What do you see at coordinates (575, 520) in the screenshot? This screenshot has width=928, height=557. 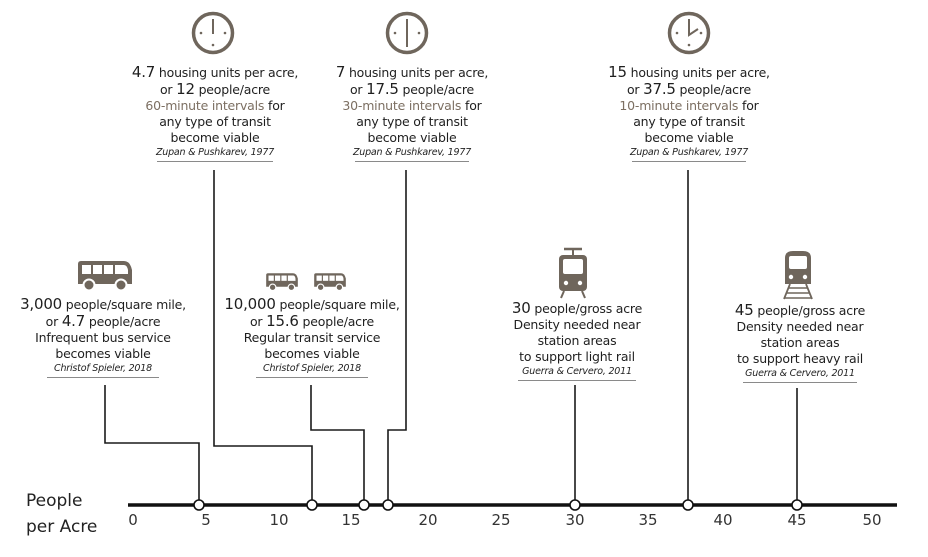 I see `tick-label: 30` at bounding box center [575, 520].